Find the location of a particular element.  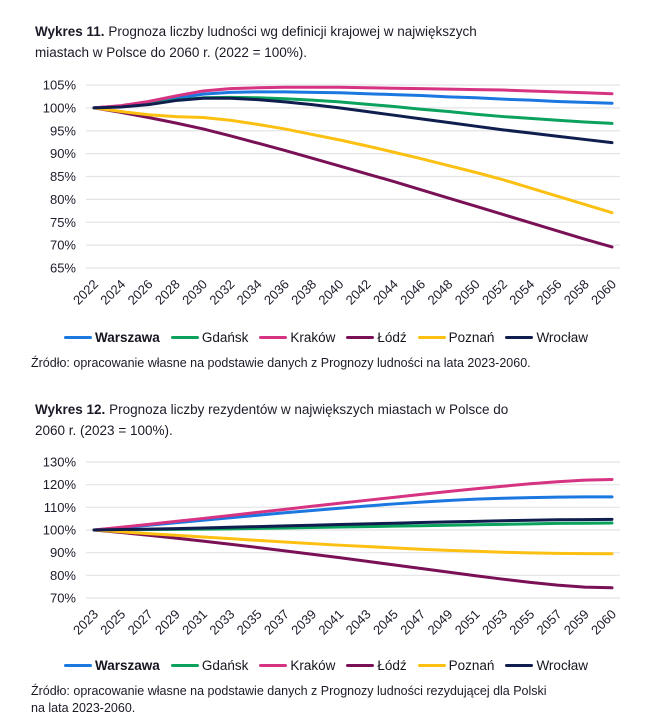

y-axis-tick-label: 85% is located at coordinates (63, 176).